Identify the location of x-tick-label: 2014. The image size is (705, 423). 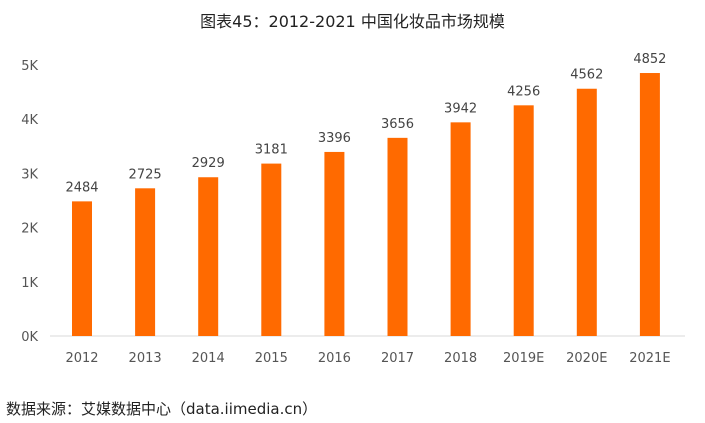
(208, 358).